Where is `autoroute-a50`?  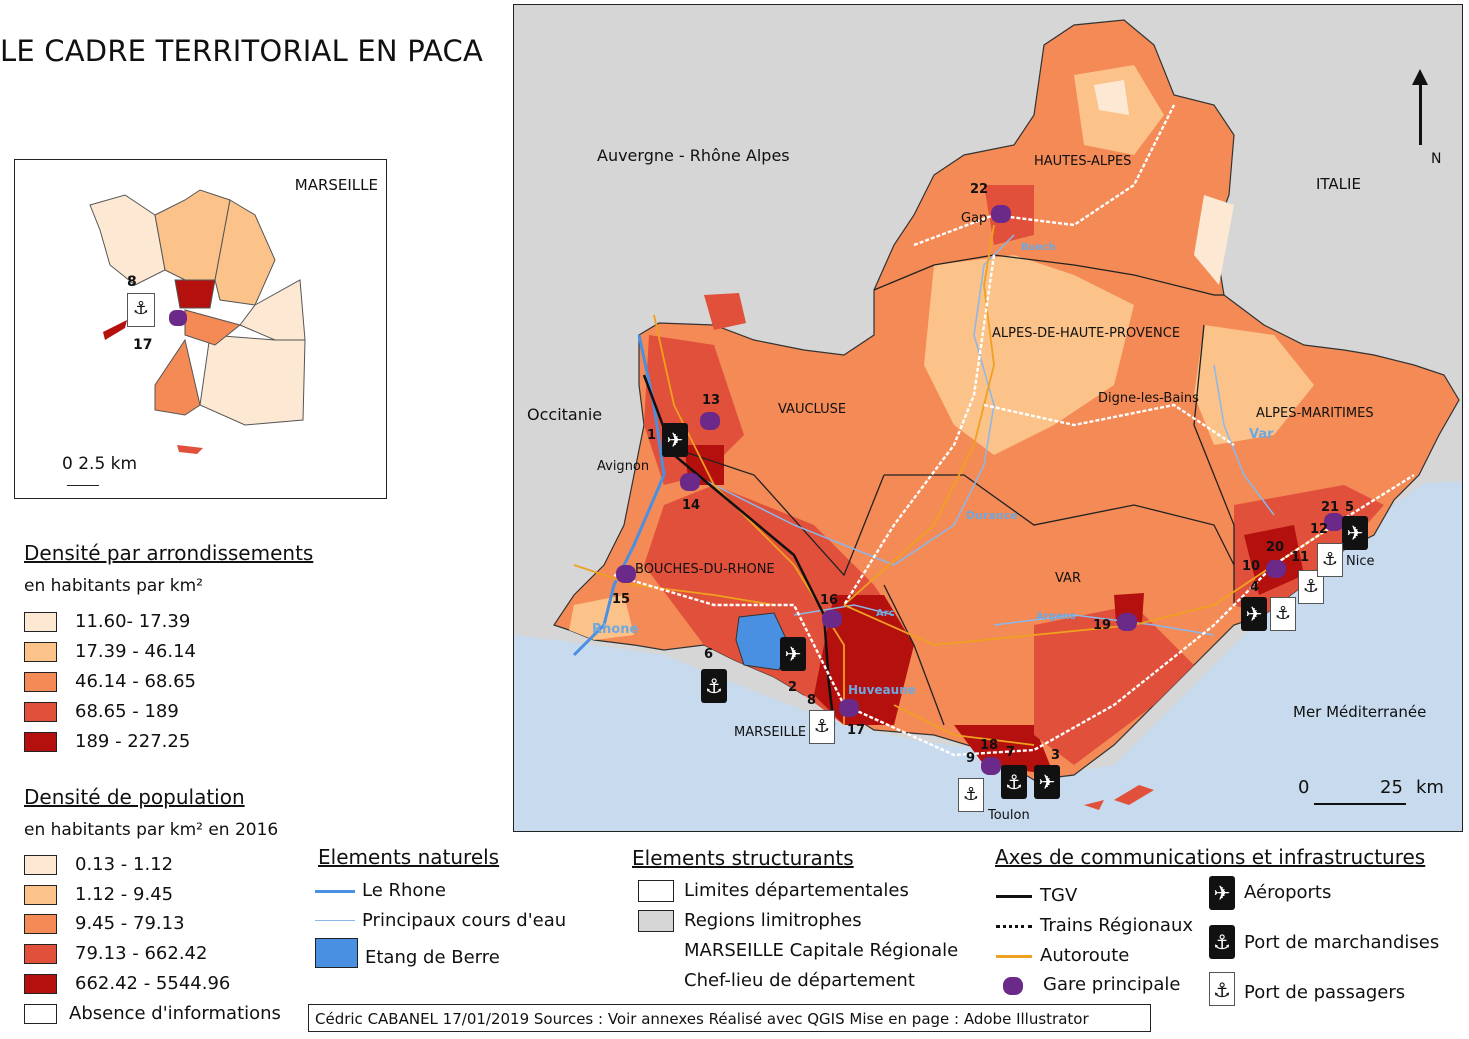 autoroute-a50 is located at coordinates (964, 725).